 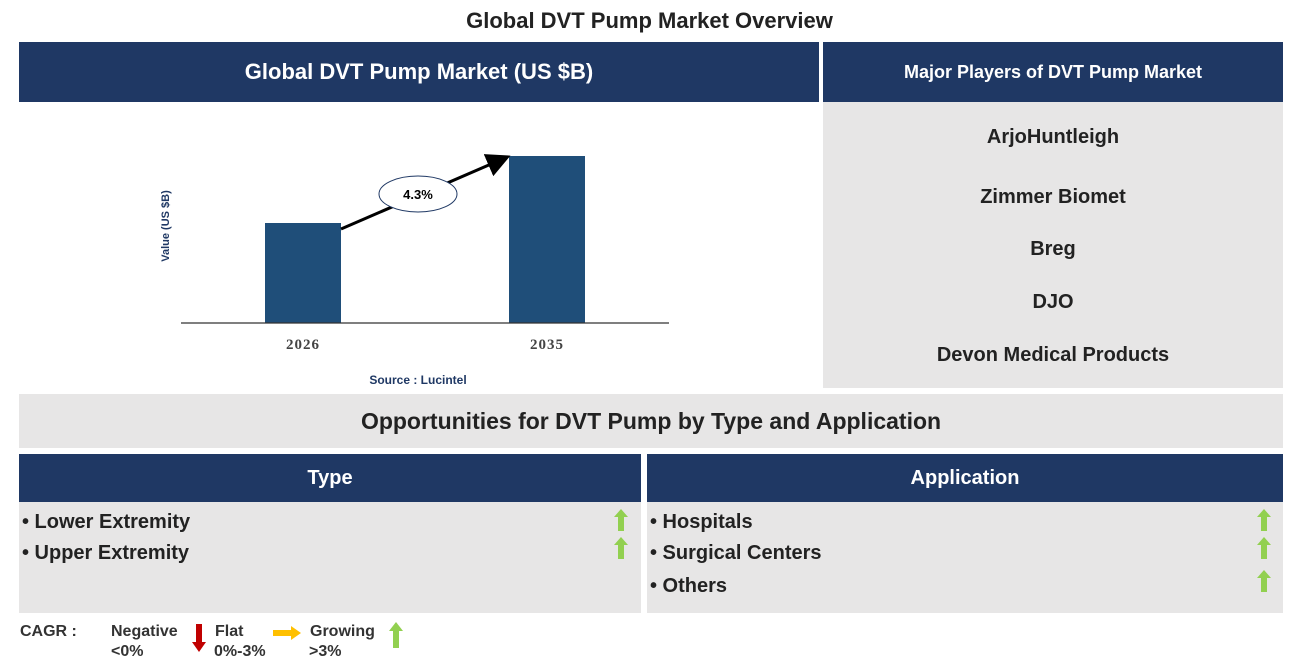 What do you see at coordinates (229, 631) in the screenshot?
I see `legend-flat: Flat` at bounding box center [229, 631].